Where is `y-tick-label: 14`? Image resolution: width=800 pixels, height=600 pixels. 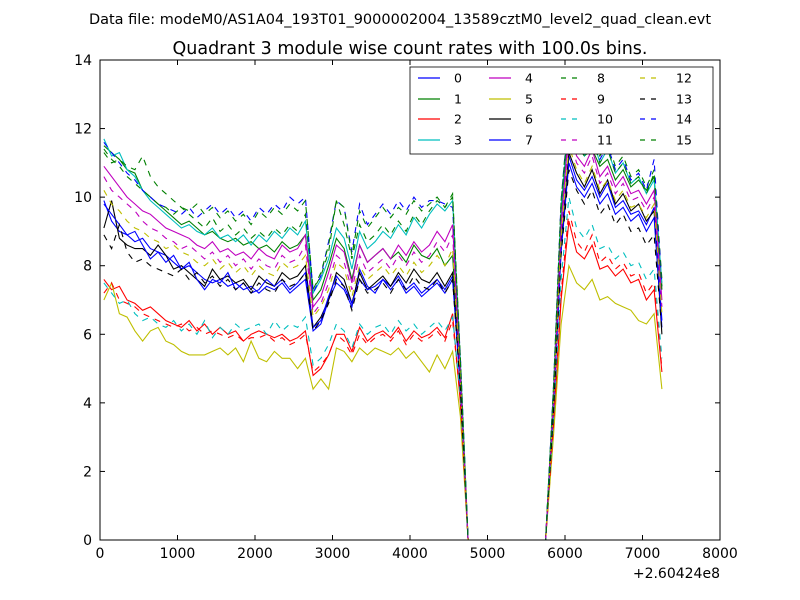 y-tick-label: 14 is located at coordinates (83, 61).